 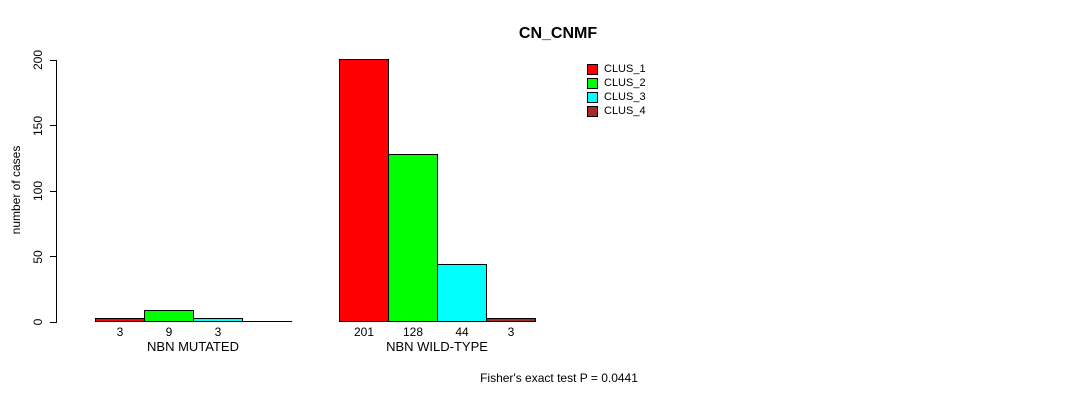 What do you see at coordinates (267, 321) in the screenshot?
I see `bar-clus_4-group1-zero` at bounding box center [267, 321].